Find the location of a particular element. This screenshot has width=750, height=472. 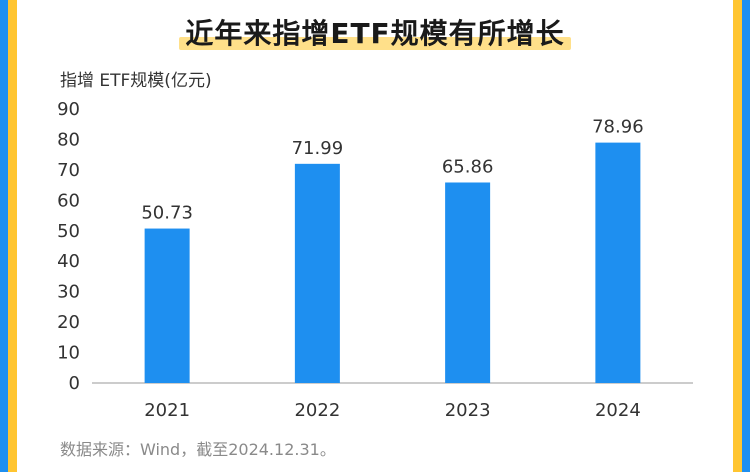

y-tick-label: 20 is located at coordinates (68, 322).